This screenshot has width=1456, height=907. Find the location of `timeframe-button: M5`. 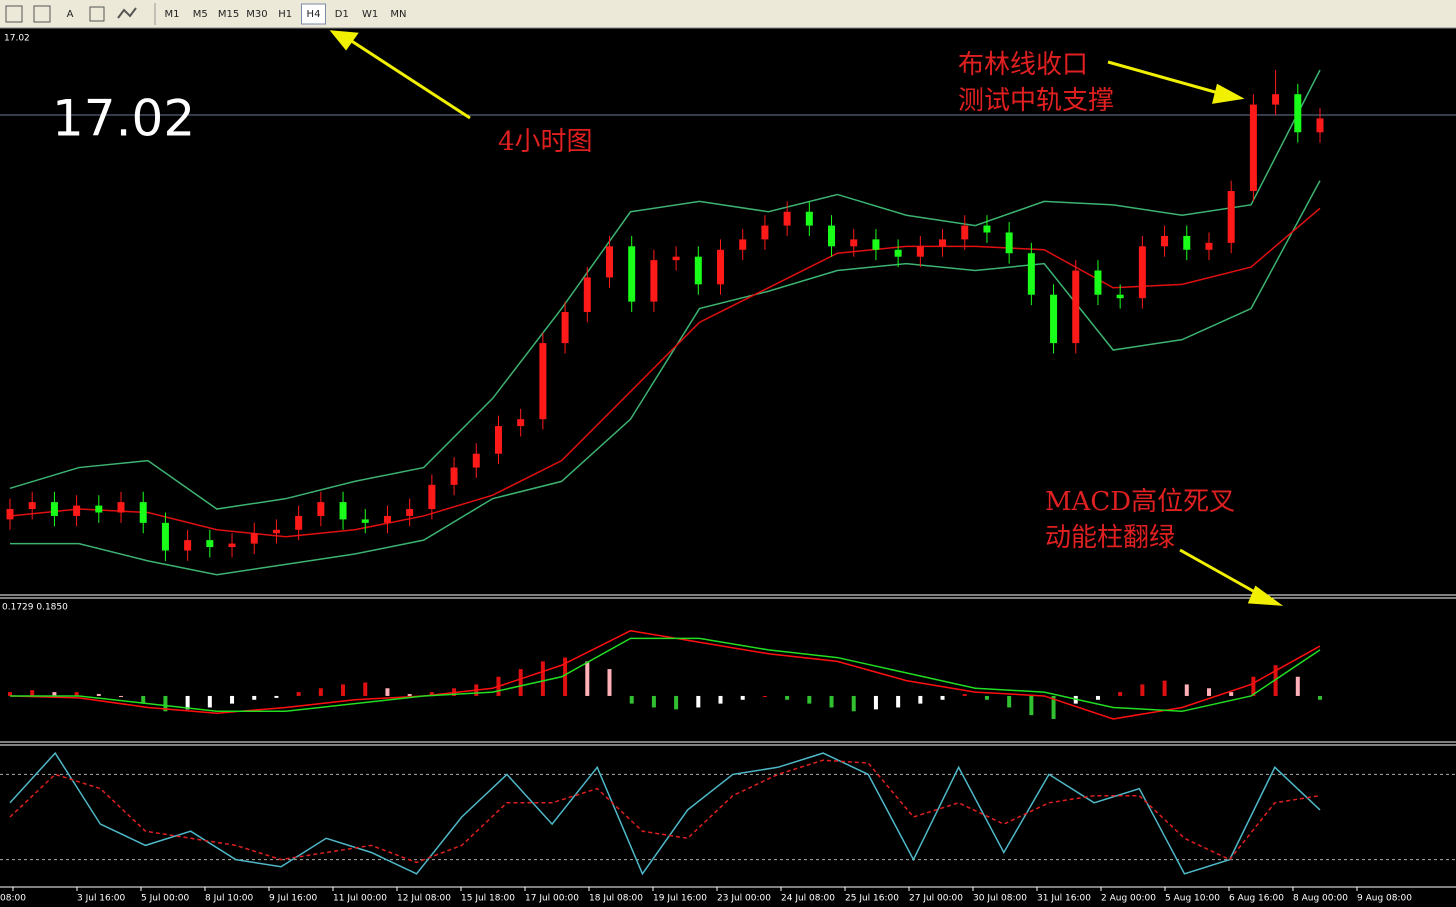

timeframe-button: M5 is located at coordinates (200, 14).